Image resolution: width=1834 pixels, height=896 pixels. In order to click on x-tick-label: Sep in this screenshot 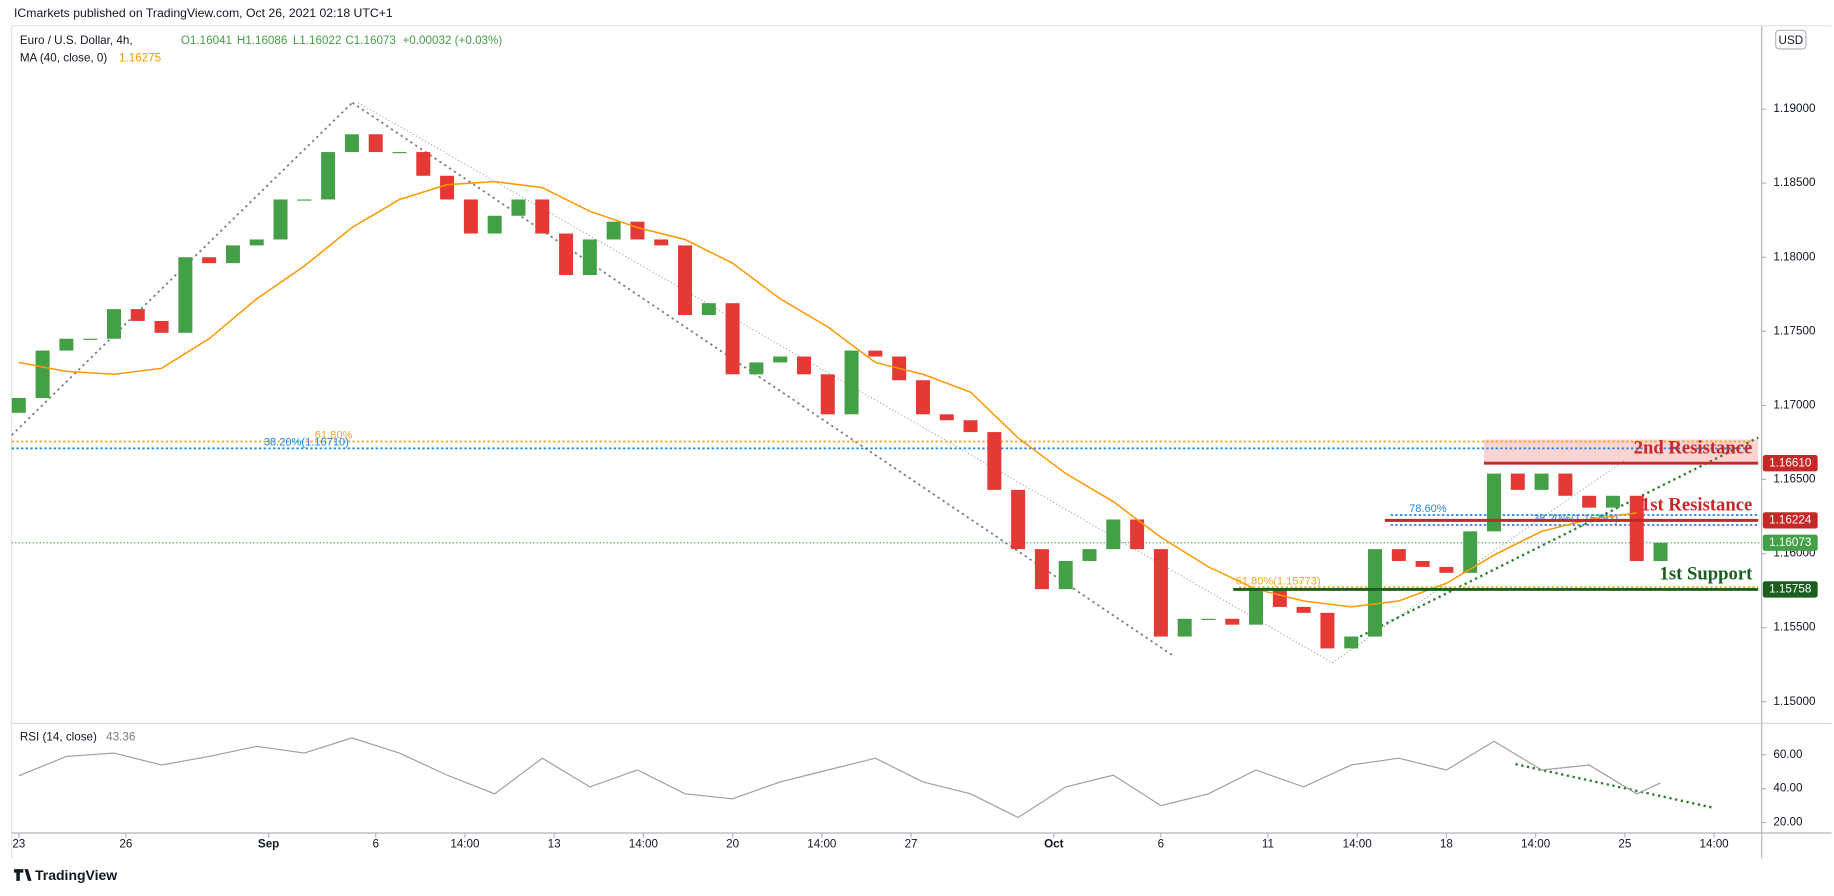, I will do `click(268, 844)`.